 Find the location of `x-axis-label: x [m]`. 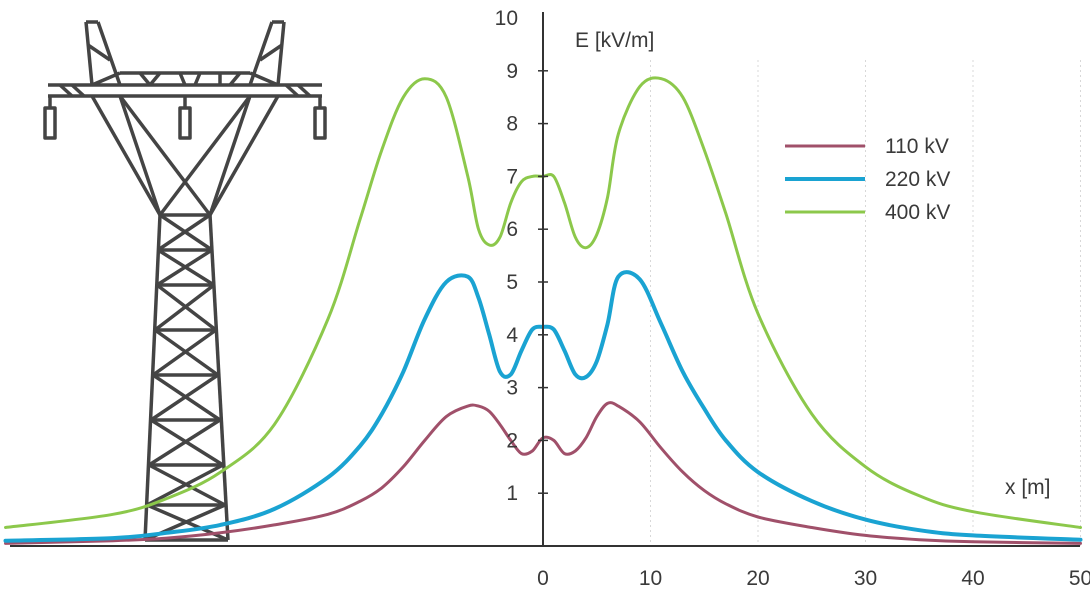

x-axis-label: x [m] is located at coordinates (1028, 487).